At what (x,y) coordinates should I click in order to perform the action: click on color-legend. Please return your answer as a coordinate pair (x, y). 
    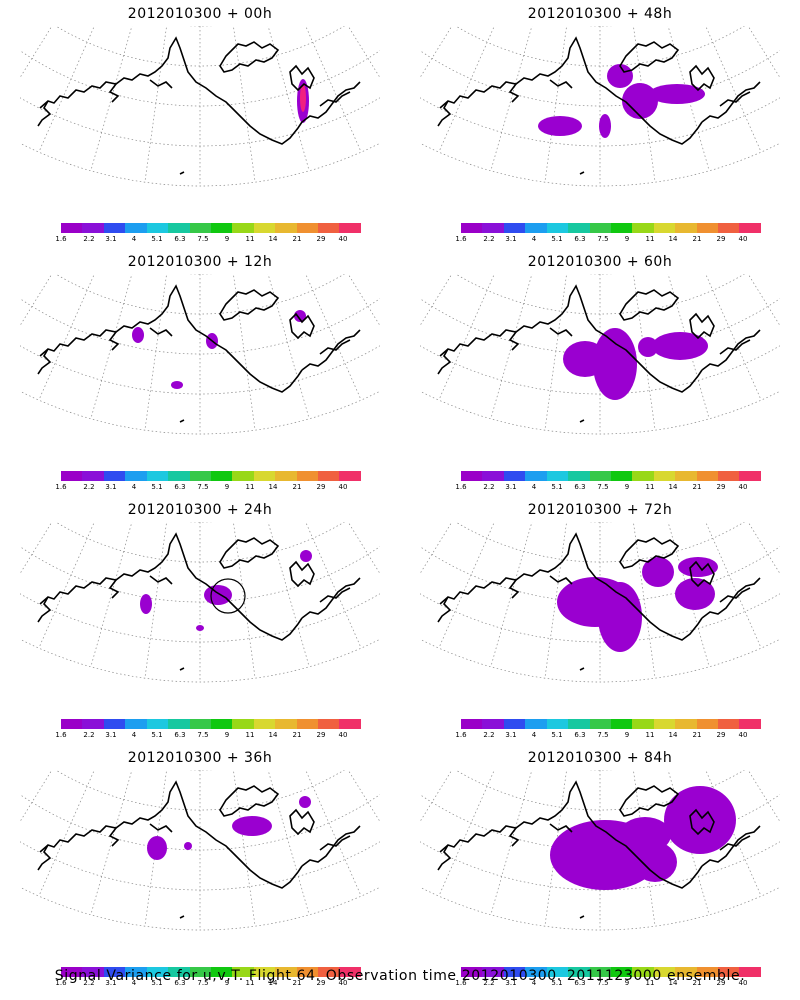
    Looking at the image, I should click on (611, 476).